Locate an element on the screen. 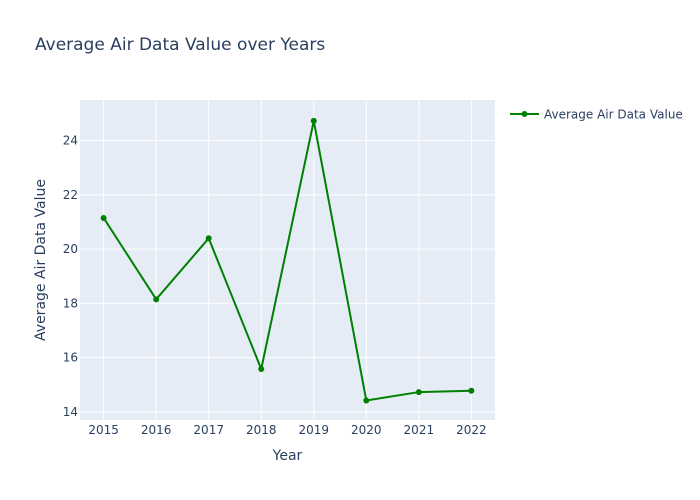 This screenshot has height=500, width=700. legend-point-marker is located at coordinates (524, 114).